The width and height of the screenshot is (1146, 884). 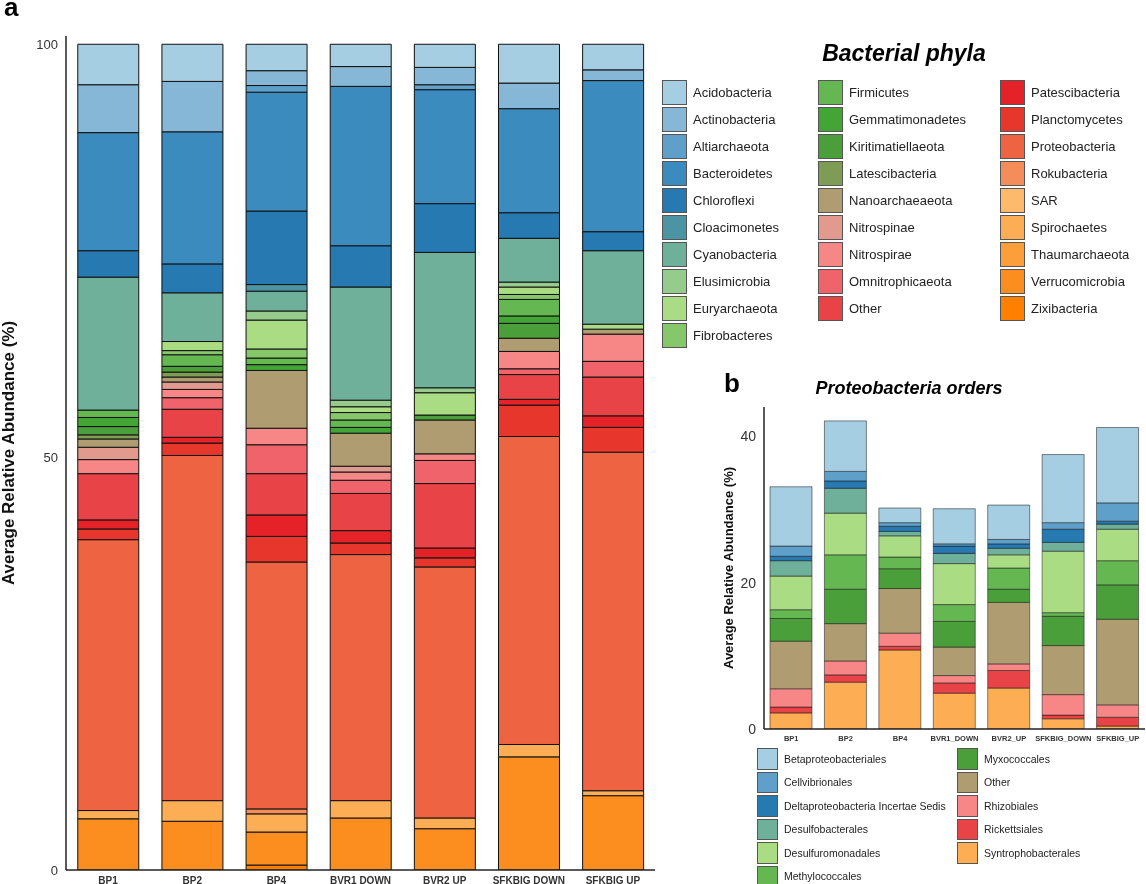 I want to click on legend-label: Firmicutes, so click(x=879, y=92).